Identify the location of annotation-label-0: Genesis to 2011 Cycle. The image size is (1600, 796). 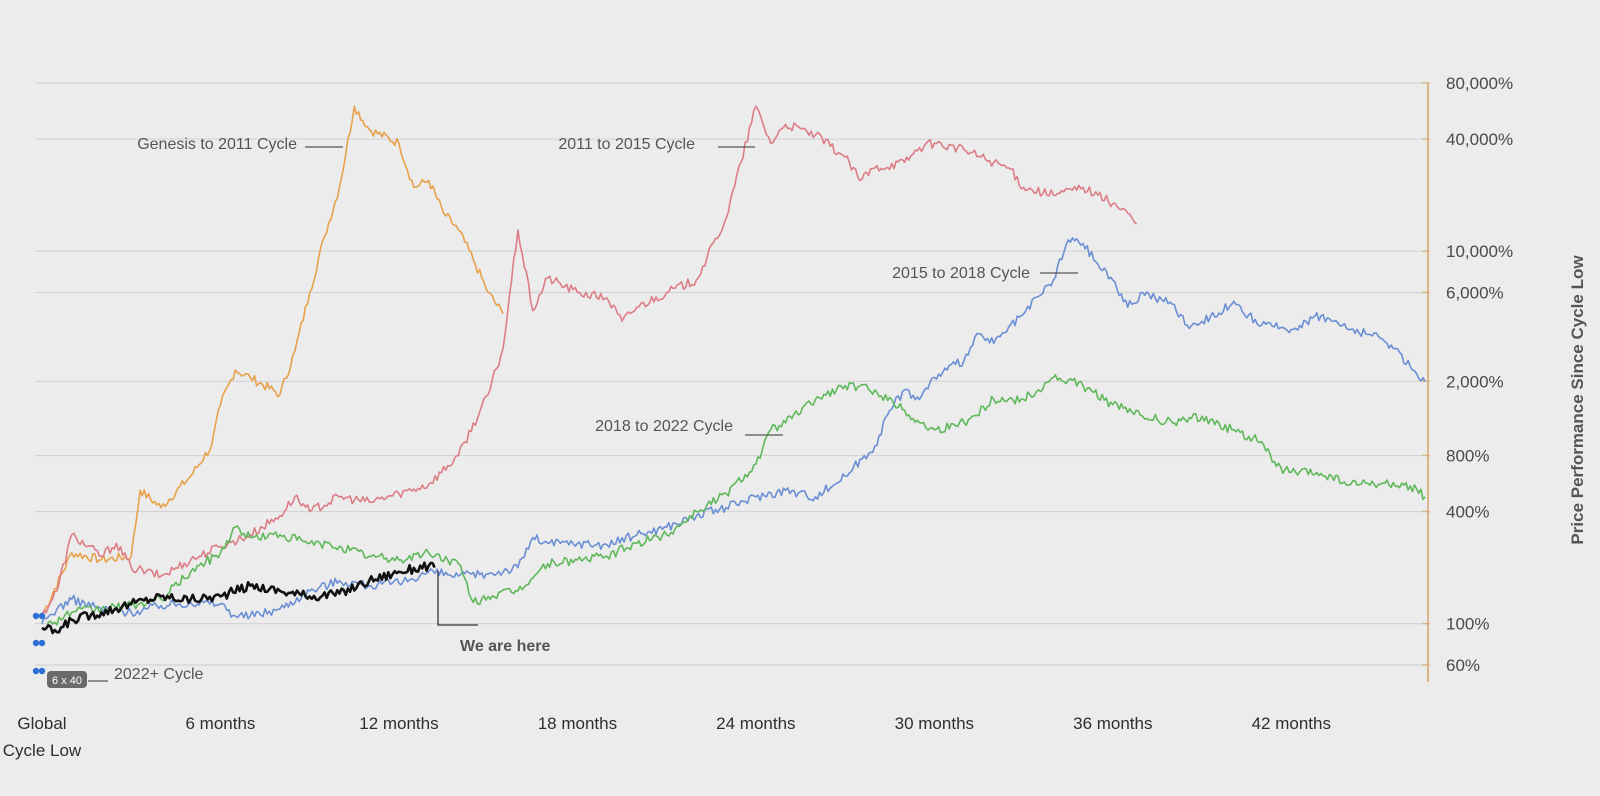
(217, 144).